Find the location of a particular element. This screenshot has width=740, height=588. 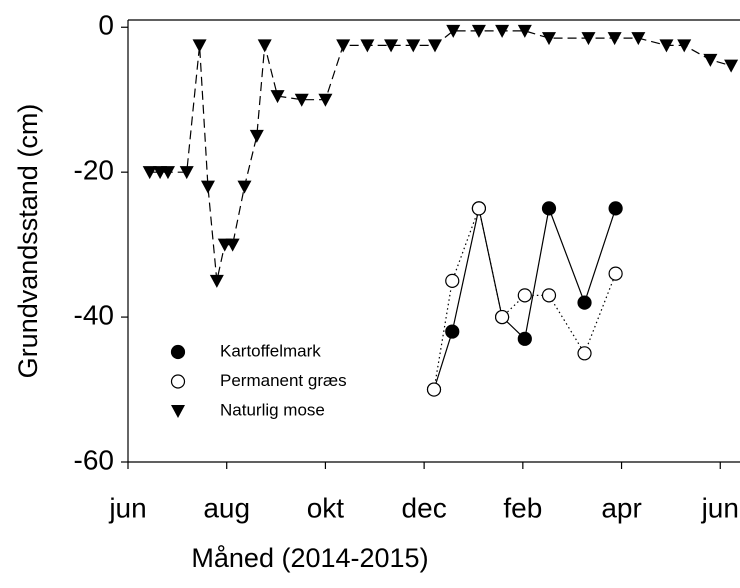

y-axis-label: Grundvandsstand (cm) is located at coordinates (28, 241).